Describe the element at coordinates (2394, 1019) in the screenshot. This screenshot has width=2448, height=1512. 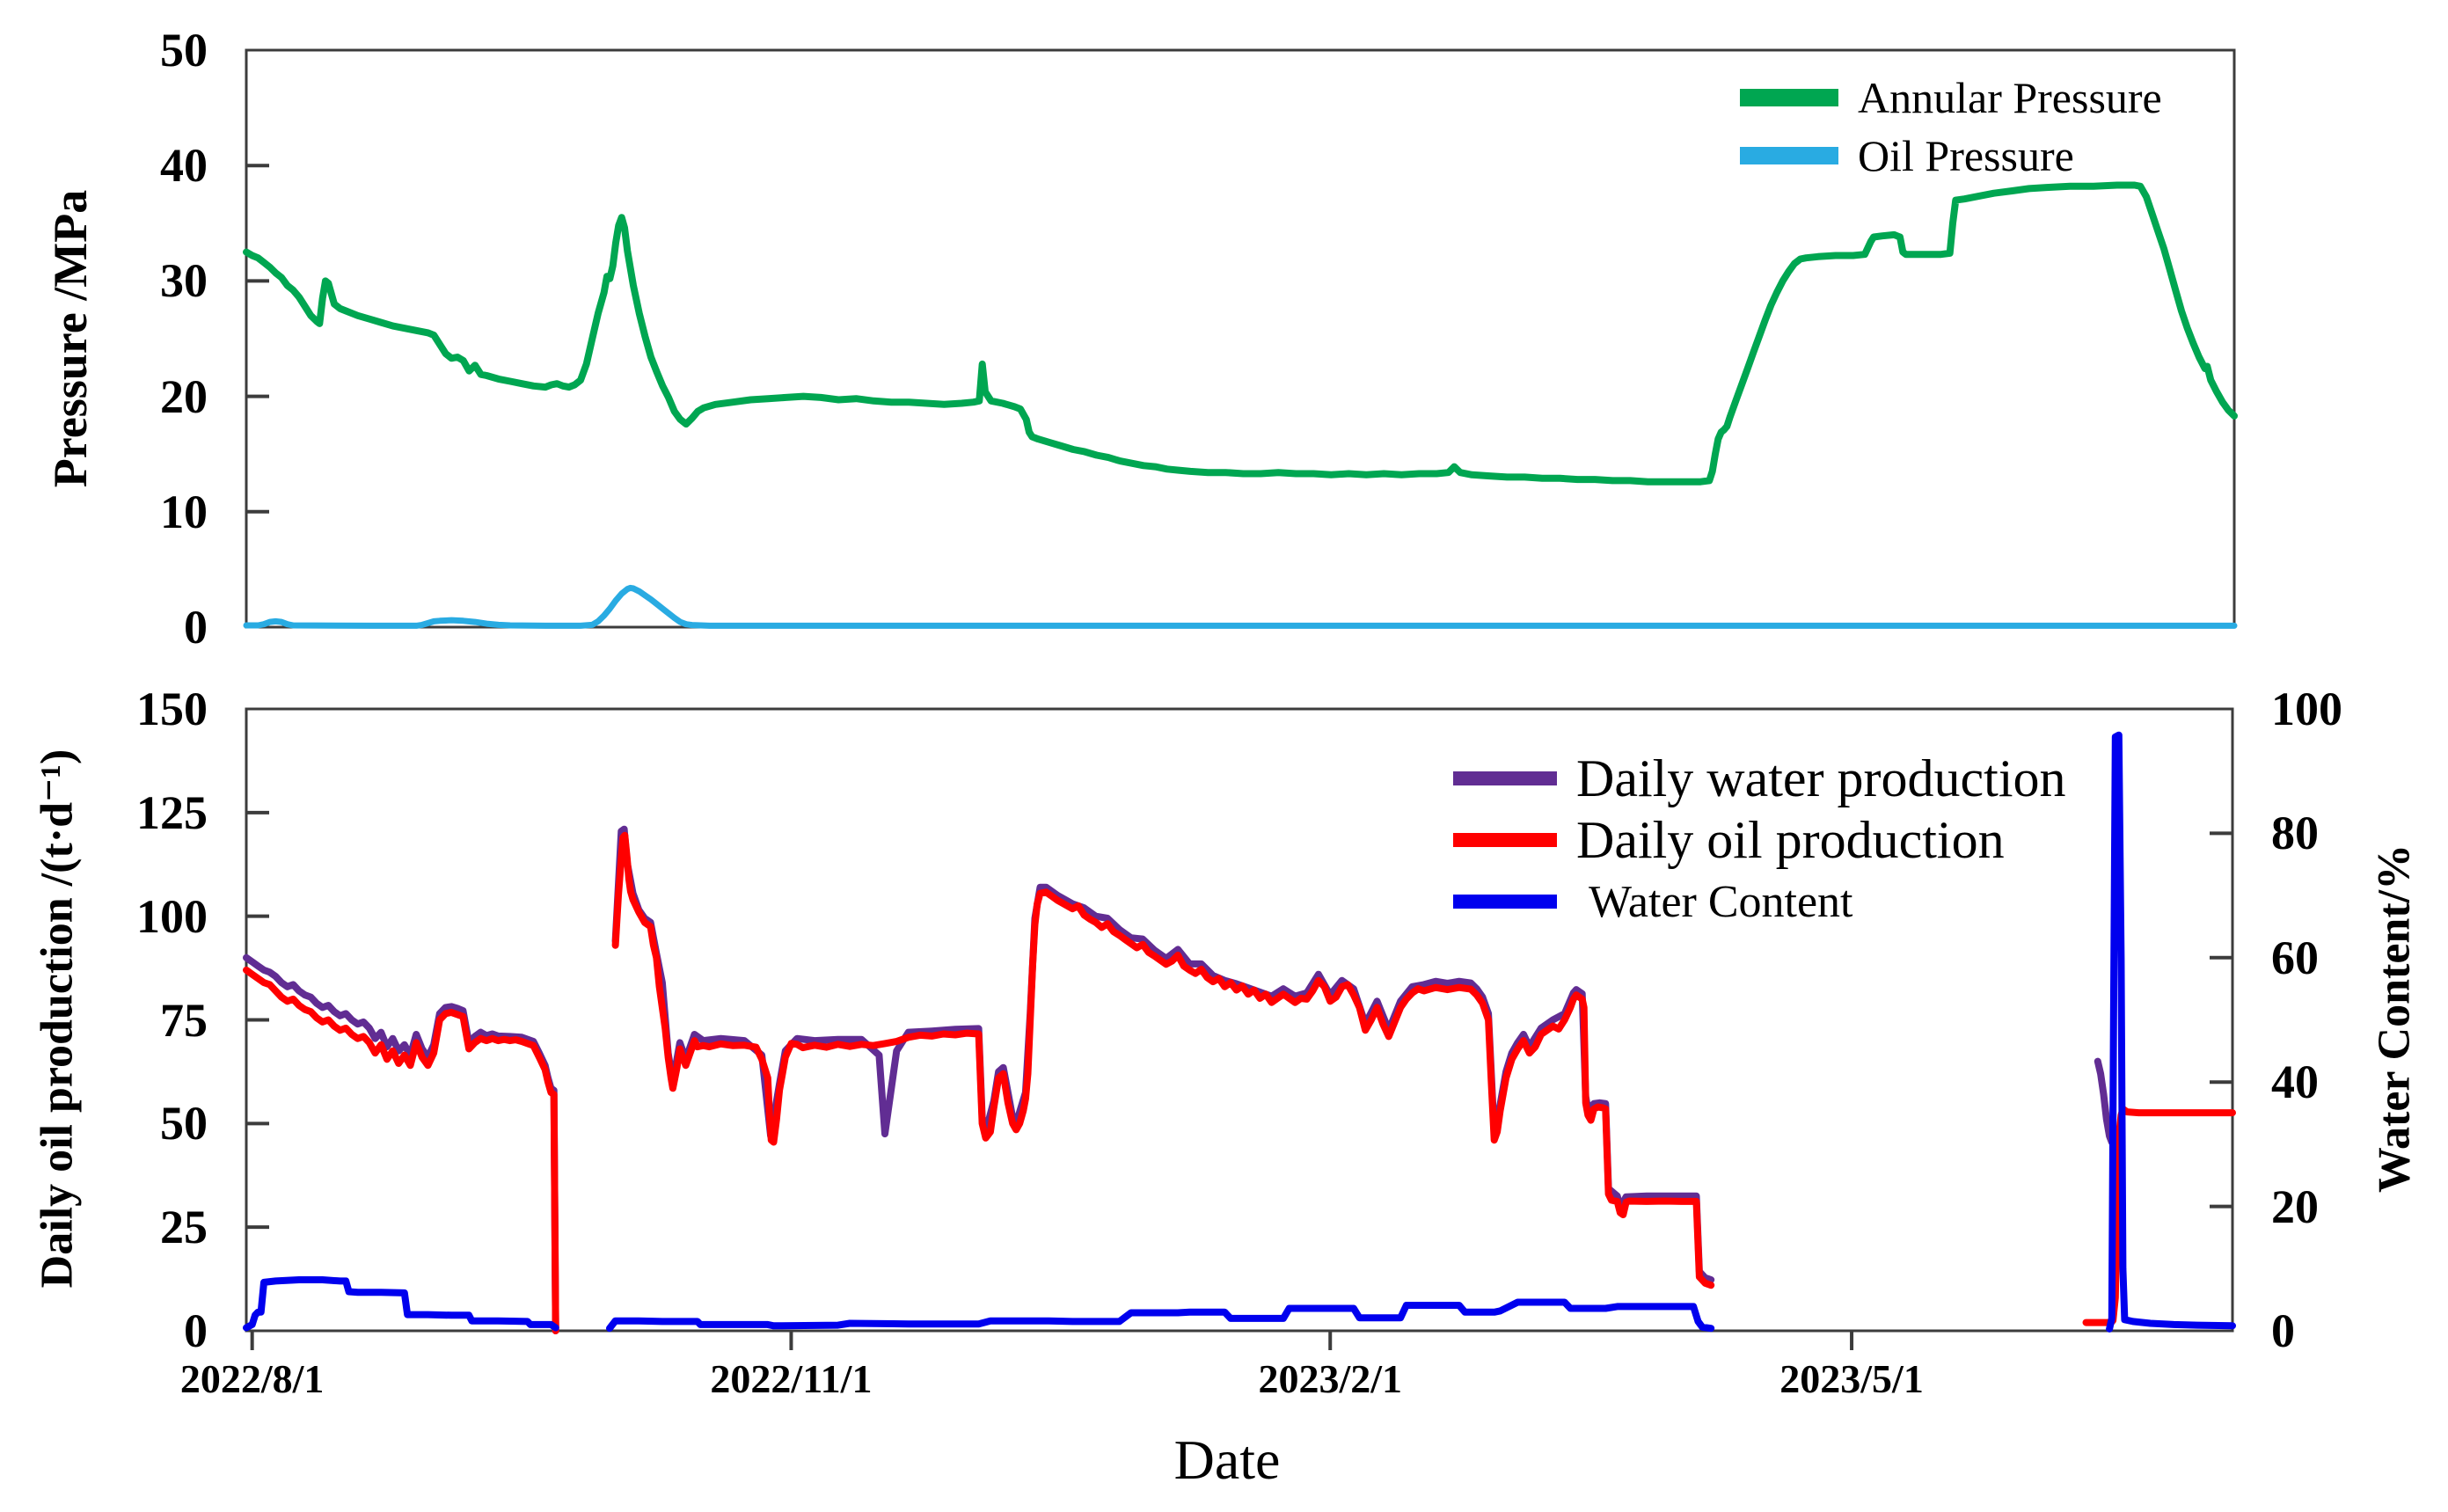
I see `water-content-y-axis-title: Water Content/%` at that location.